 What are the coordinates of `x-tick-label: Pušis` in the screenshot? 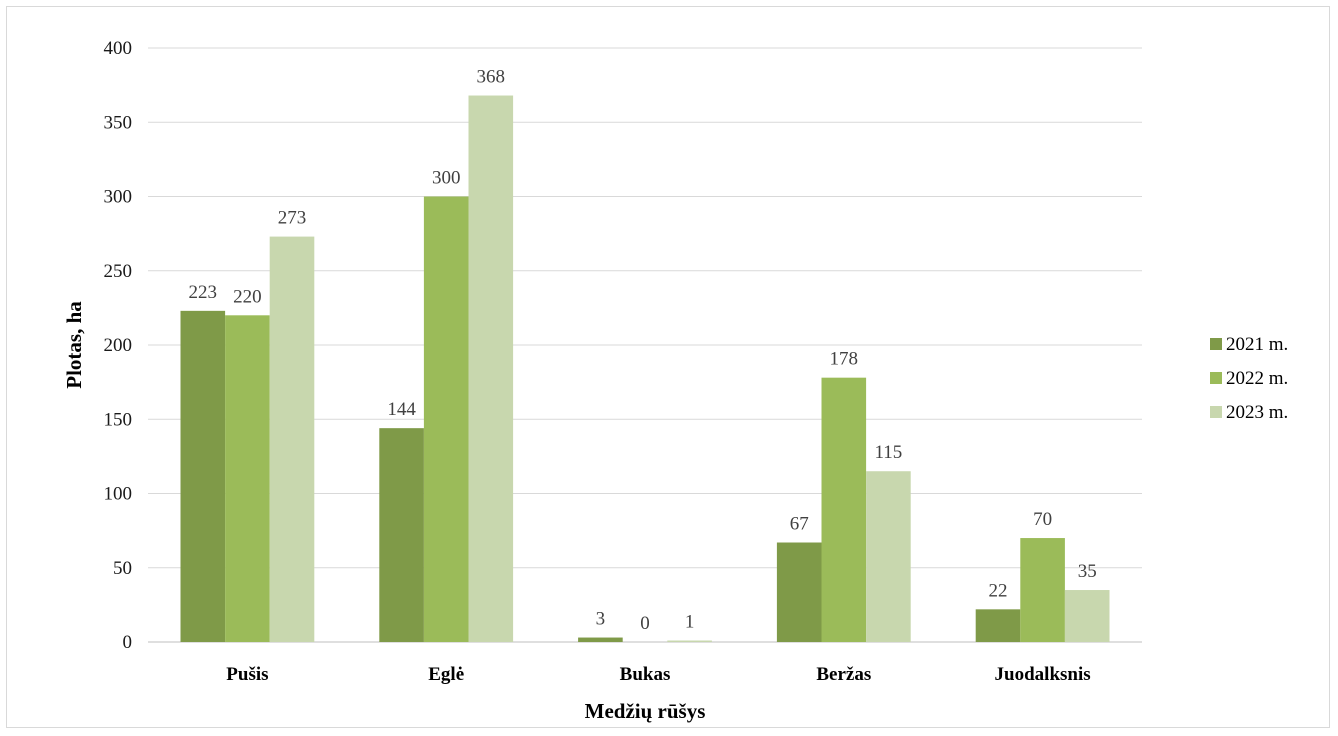 It's located at (247, 674).